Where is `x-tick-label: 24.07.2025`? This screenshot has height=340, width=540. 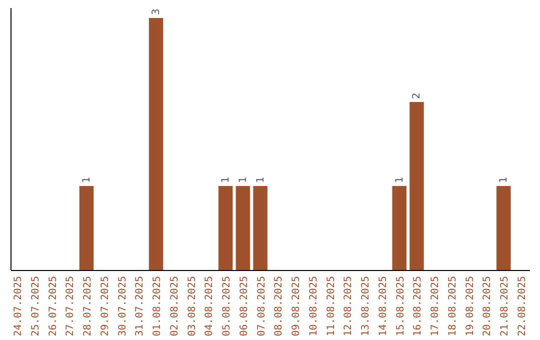 x-tick-label: 24.07.2025 is located at coordinates (18, 306).